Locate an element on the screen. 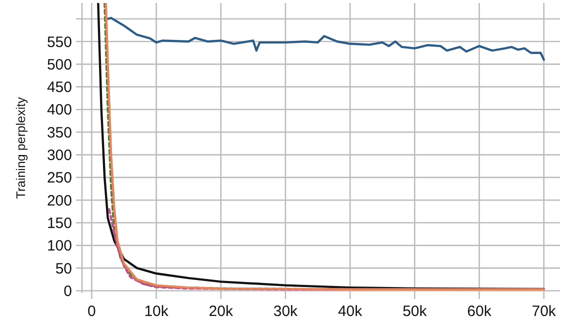  line-series is located at coordinates (325, 38).